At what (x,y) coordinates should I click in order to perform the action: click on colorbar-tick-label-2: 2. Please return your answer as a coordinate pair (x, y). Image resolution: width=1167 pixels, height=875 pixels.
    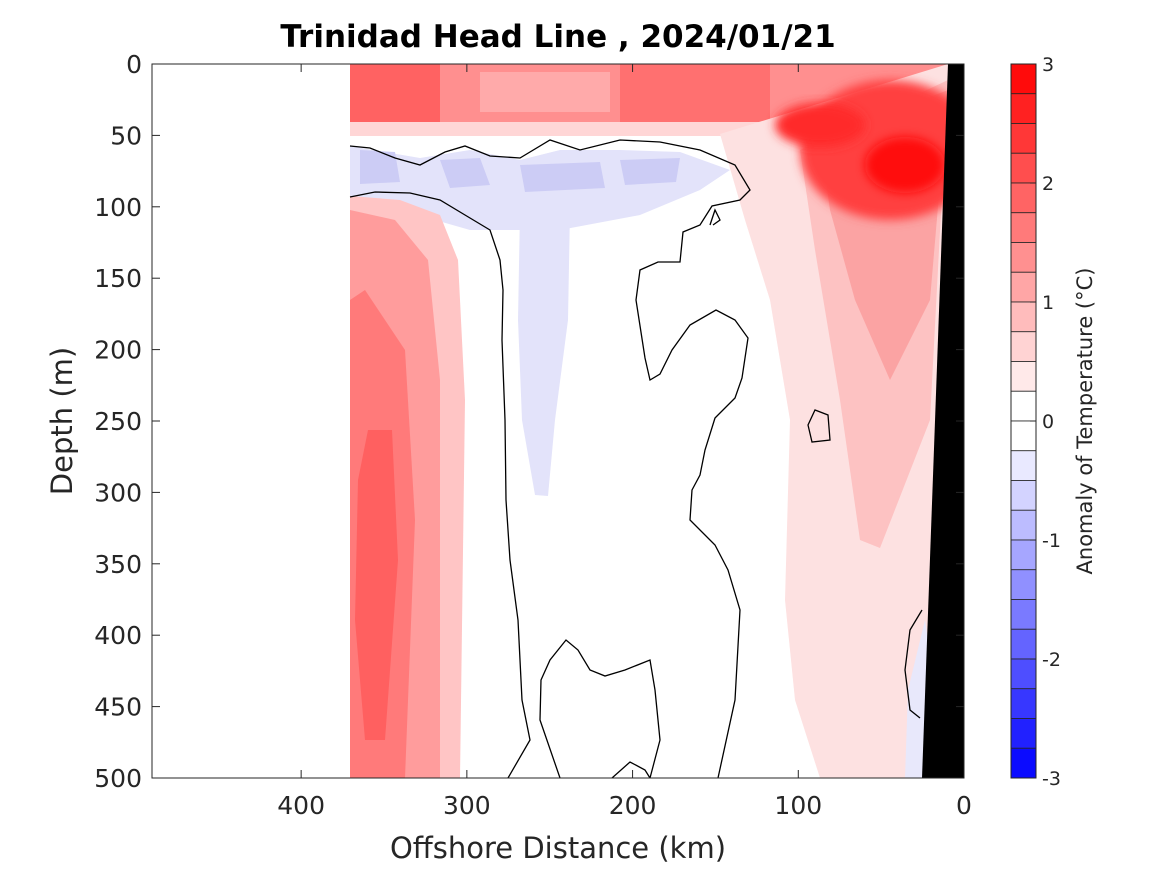
    Looking at the image, I should click on (1048, 184).